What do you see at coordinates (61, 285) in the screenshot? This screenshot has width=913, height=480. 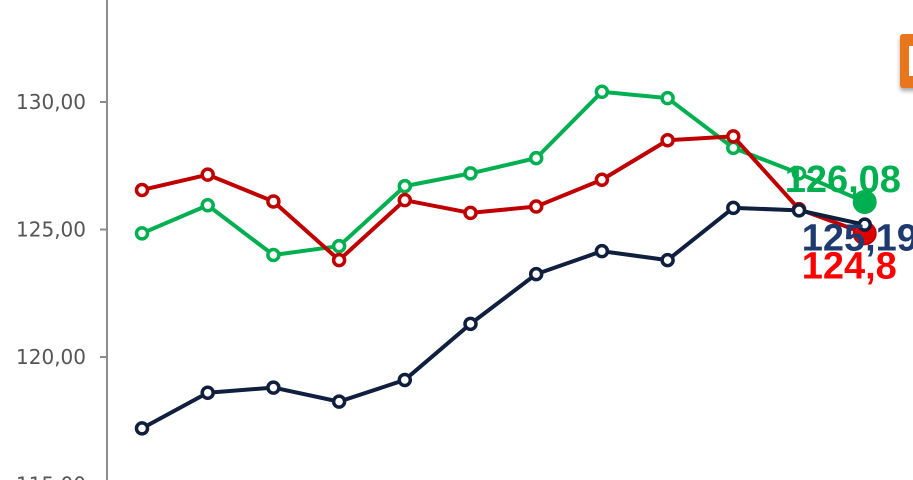 I see `y-axis-ticks: 115,00 120,00 125,00 130,00` at bounding box center [61, 285].